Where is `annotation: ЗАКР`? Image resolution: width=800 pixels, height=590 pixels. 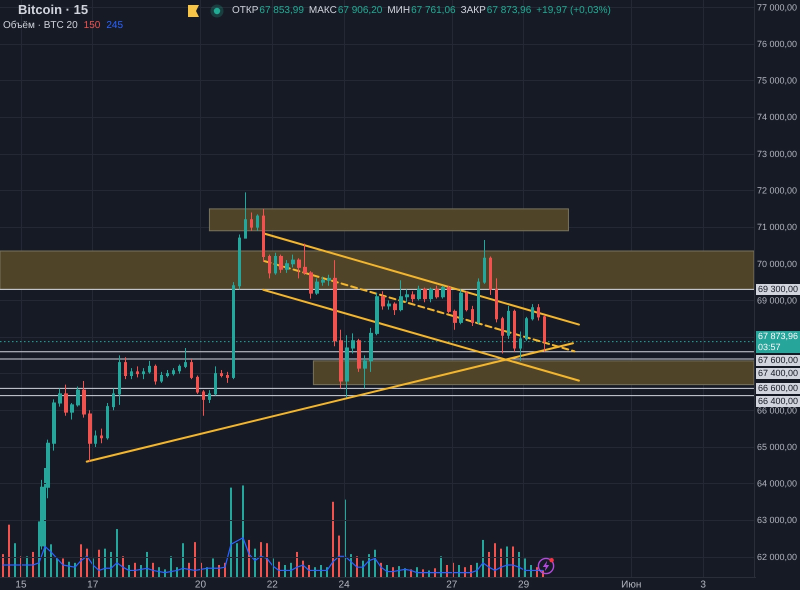 annotation: ЗАКР is located at coordinates (473, 10).